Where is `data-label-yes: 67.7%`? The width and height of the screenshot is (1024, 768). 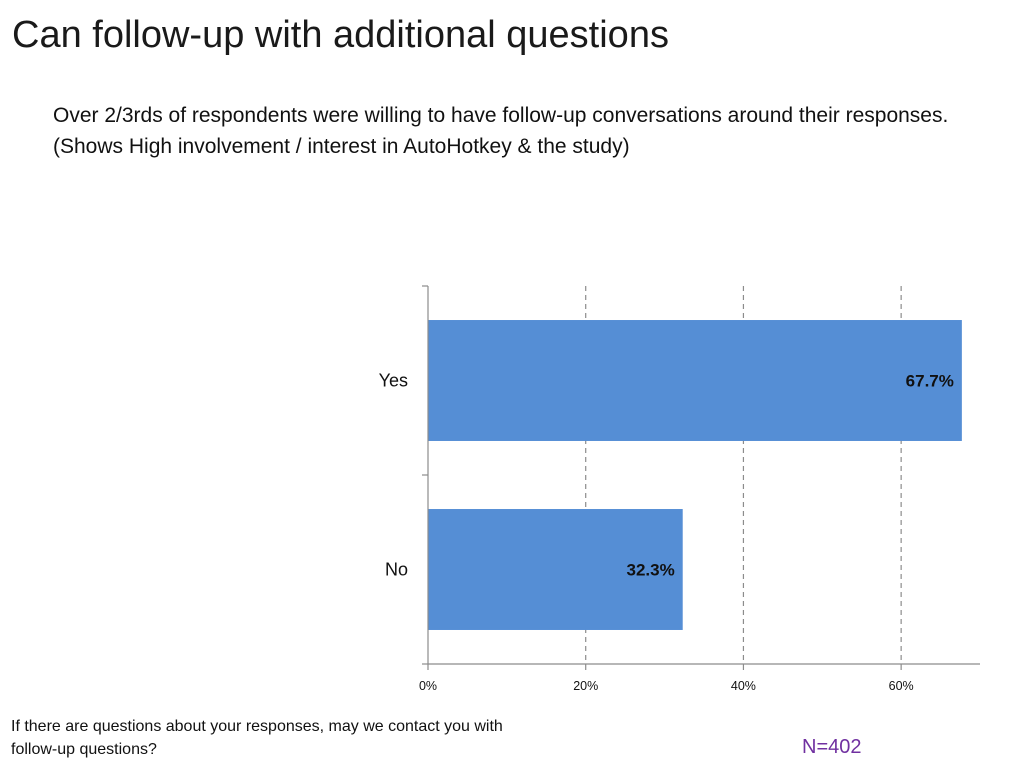 data-label-yes: 67.7% is located at coordinates (930, 381).